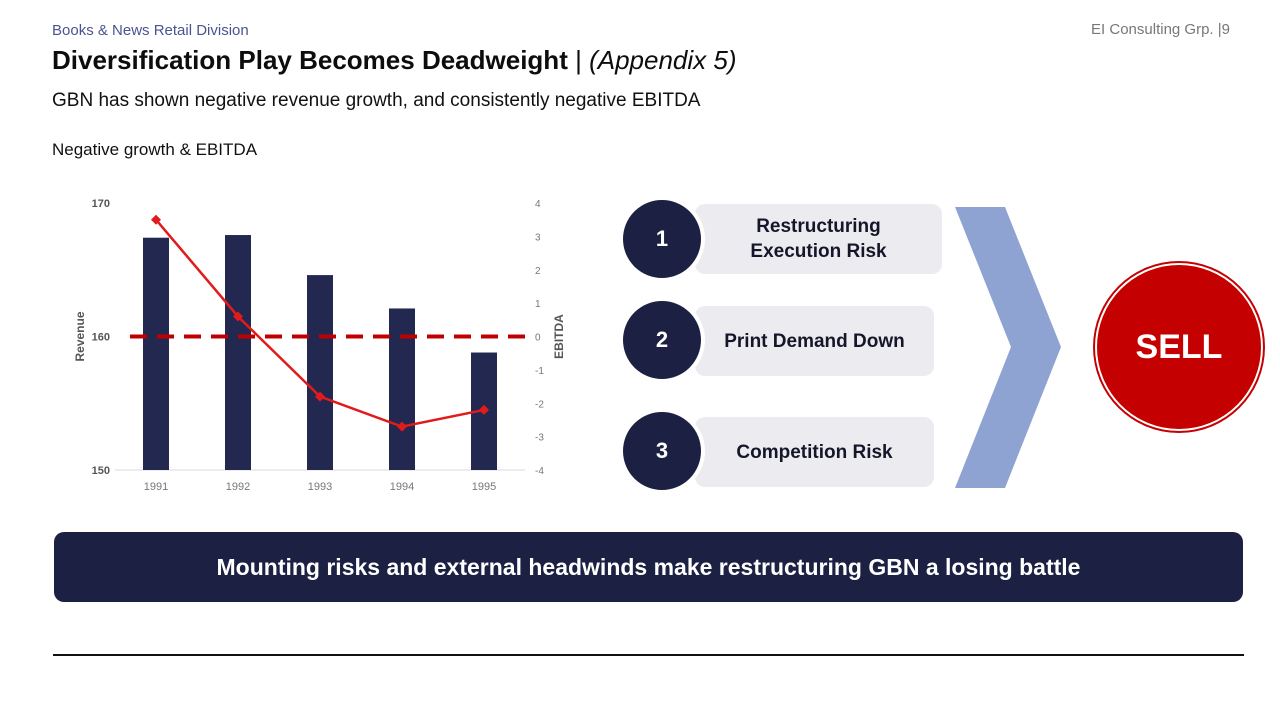  Describe the element at coordinates (150, 30) in the screenshot. I see `division-label: Books & News Retail Division` at that location.